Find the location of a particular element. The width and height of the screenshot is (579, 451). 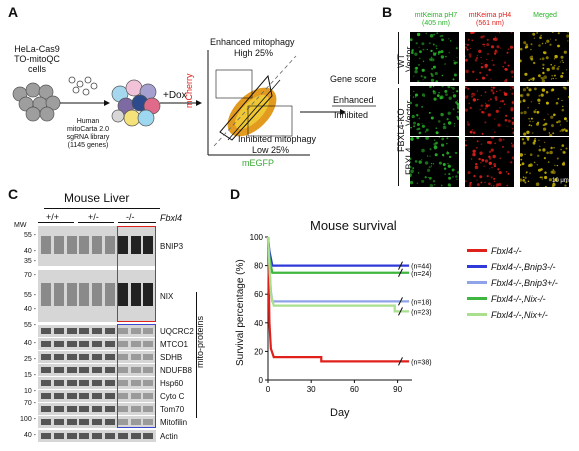

blot-band-sdhb is located at coordinates (97, 357).